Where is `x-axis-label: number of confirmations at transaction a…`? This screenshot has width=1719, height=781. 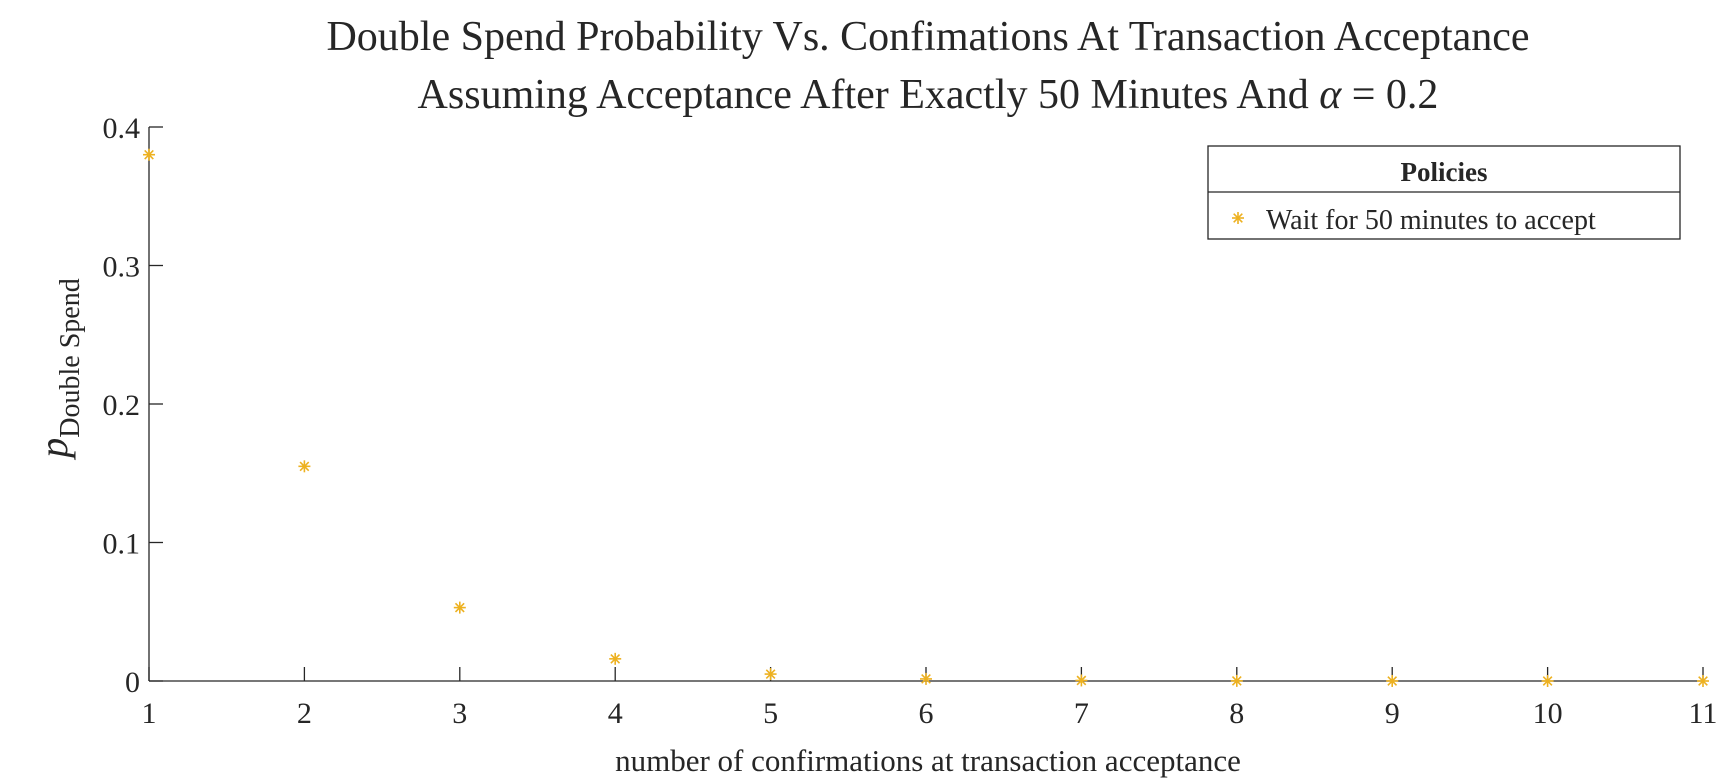
x-axis-label: number of confirmations at transaction a… is located at coordinates (928, 760).